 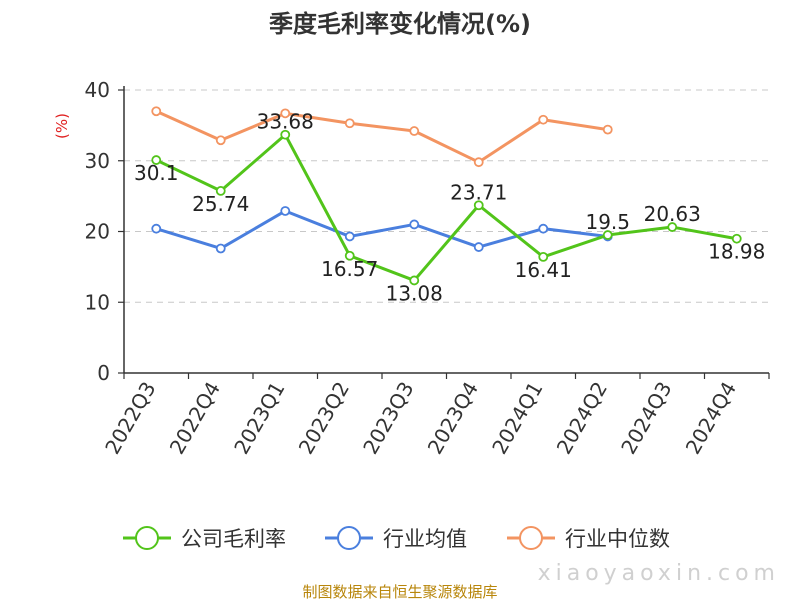 I want to click on data-label: 23.71, so click(x=478, y=192).